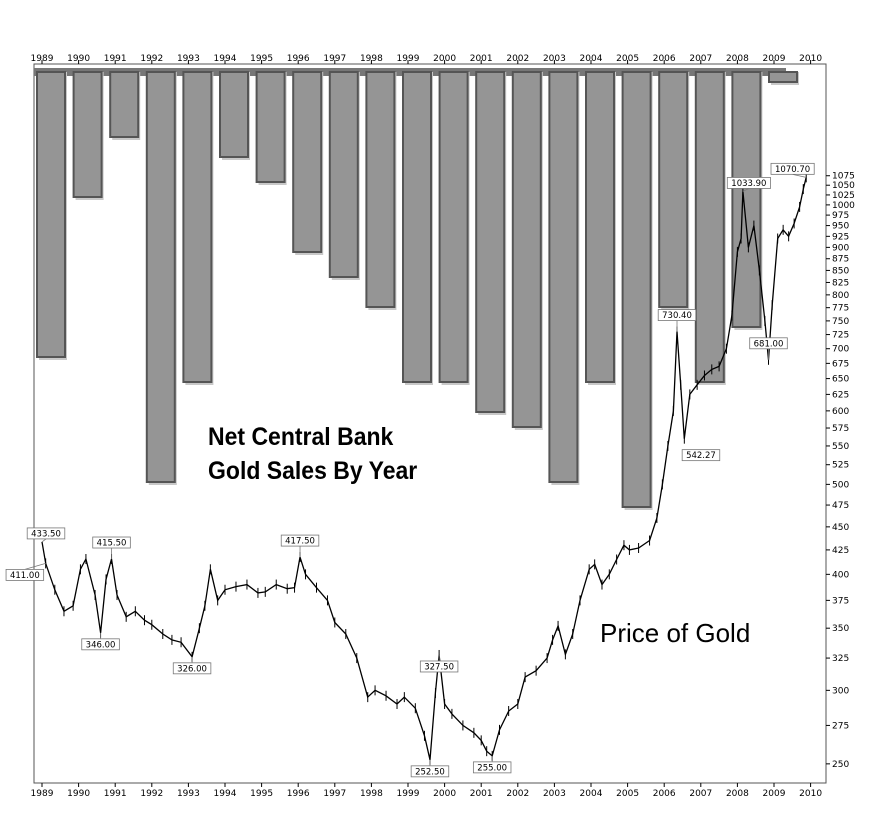  What do you see at coordinates (840, 551) in the screenshot?
I see `y-tick-label: 425` at bounding box center [840, 551].